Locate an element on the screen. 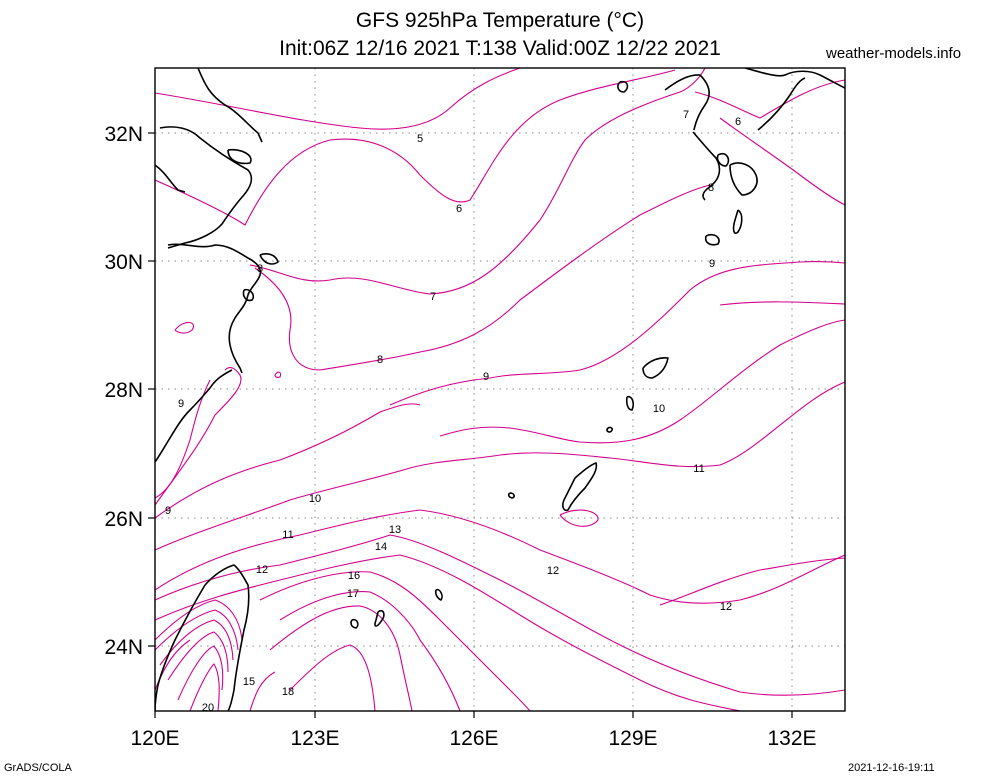 The width and height of the screenshot is (1000, 779). lon-label-120e: 120E is located at coordinates (154, 738).